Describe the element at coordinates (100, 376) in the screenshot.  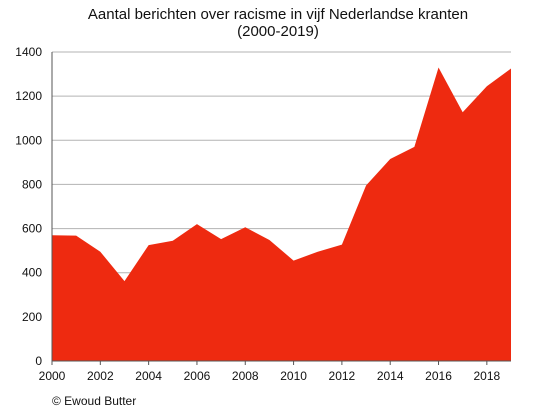
I see `x-tick-label-2002: 2002` at that location.